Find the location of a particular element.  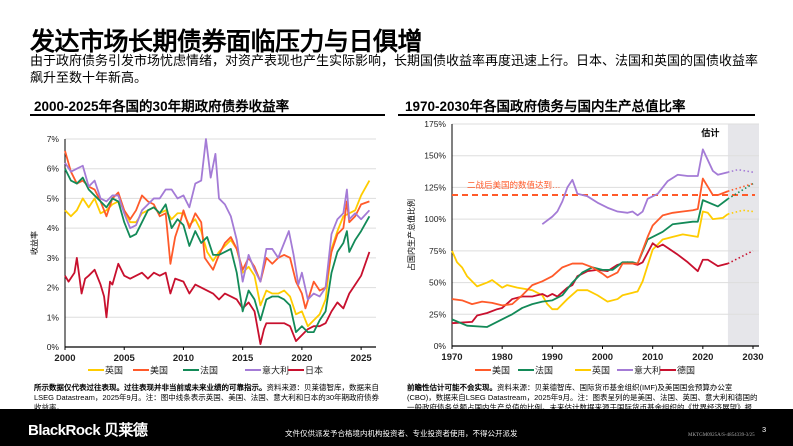

forecast-label: 估计 is located at coordinates (709, 132).